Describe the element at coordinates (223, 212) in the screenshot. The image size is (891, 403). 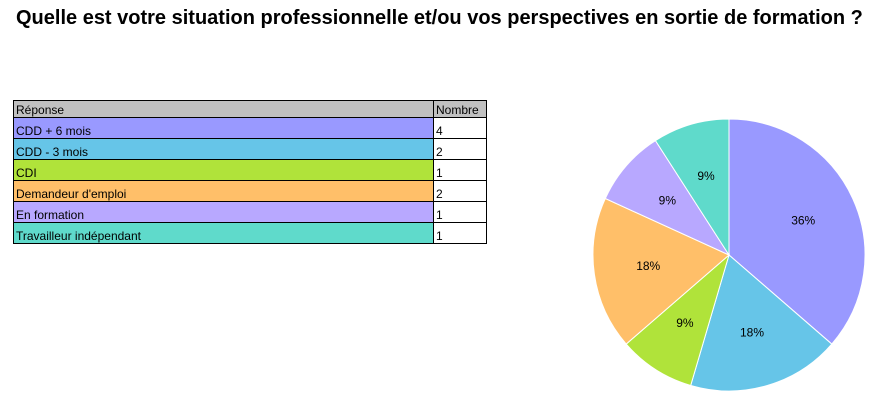
I see `table-cell: En formation` at that location.